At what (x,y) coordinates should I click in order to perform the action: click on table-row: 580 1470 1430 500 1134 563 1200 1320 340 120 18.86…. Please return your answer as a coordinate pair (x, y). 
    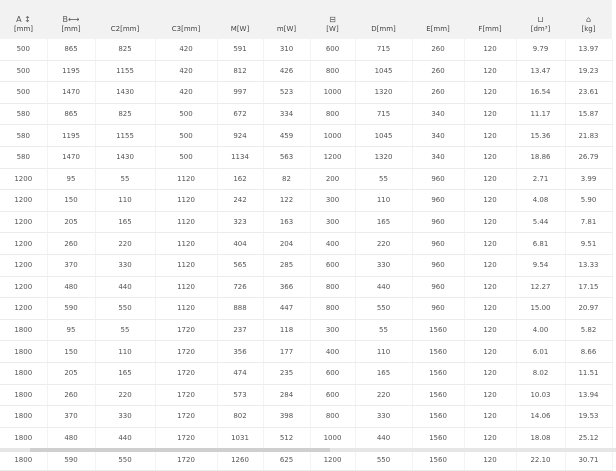
    Looking at the image, I should click on (306, 157).